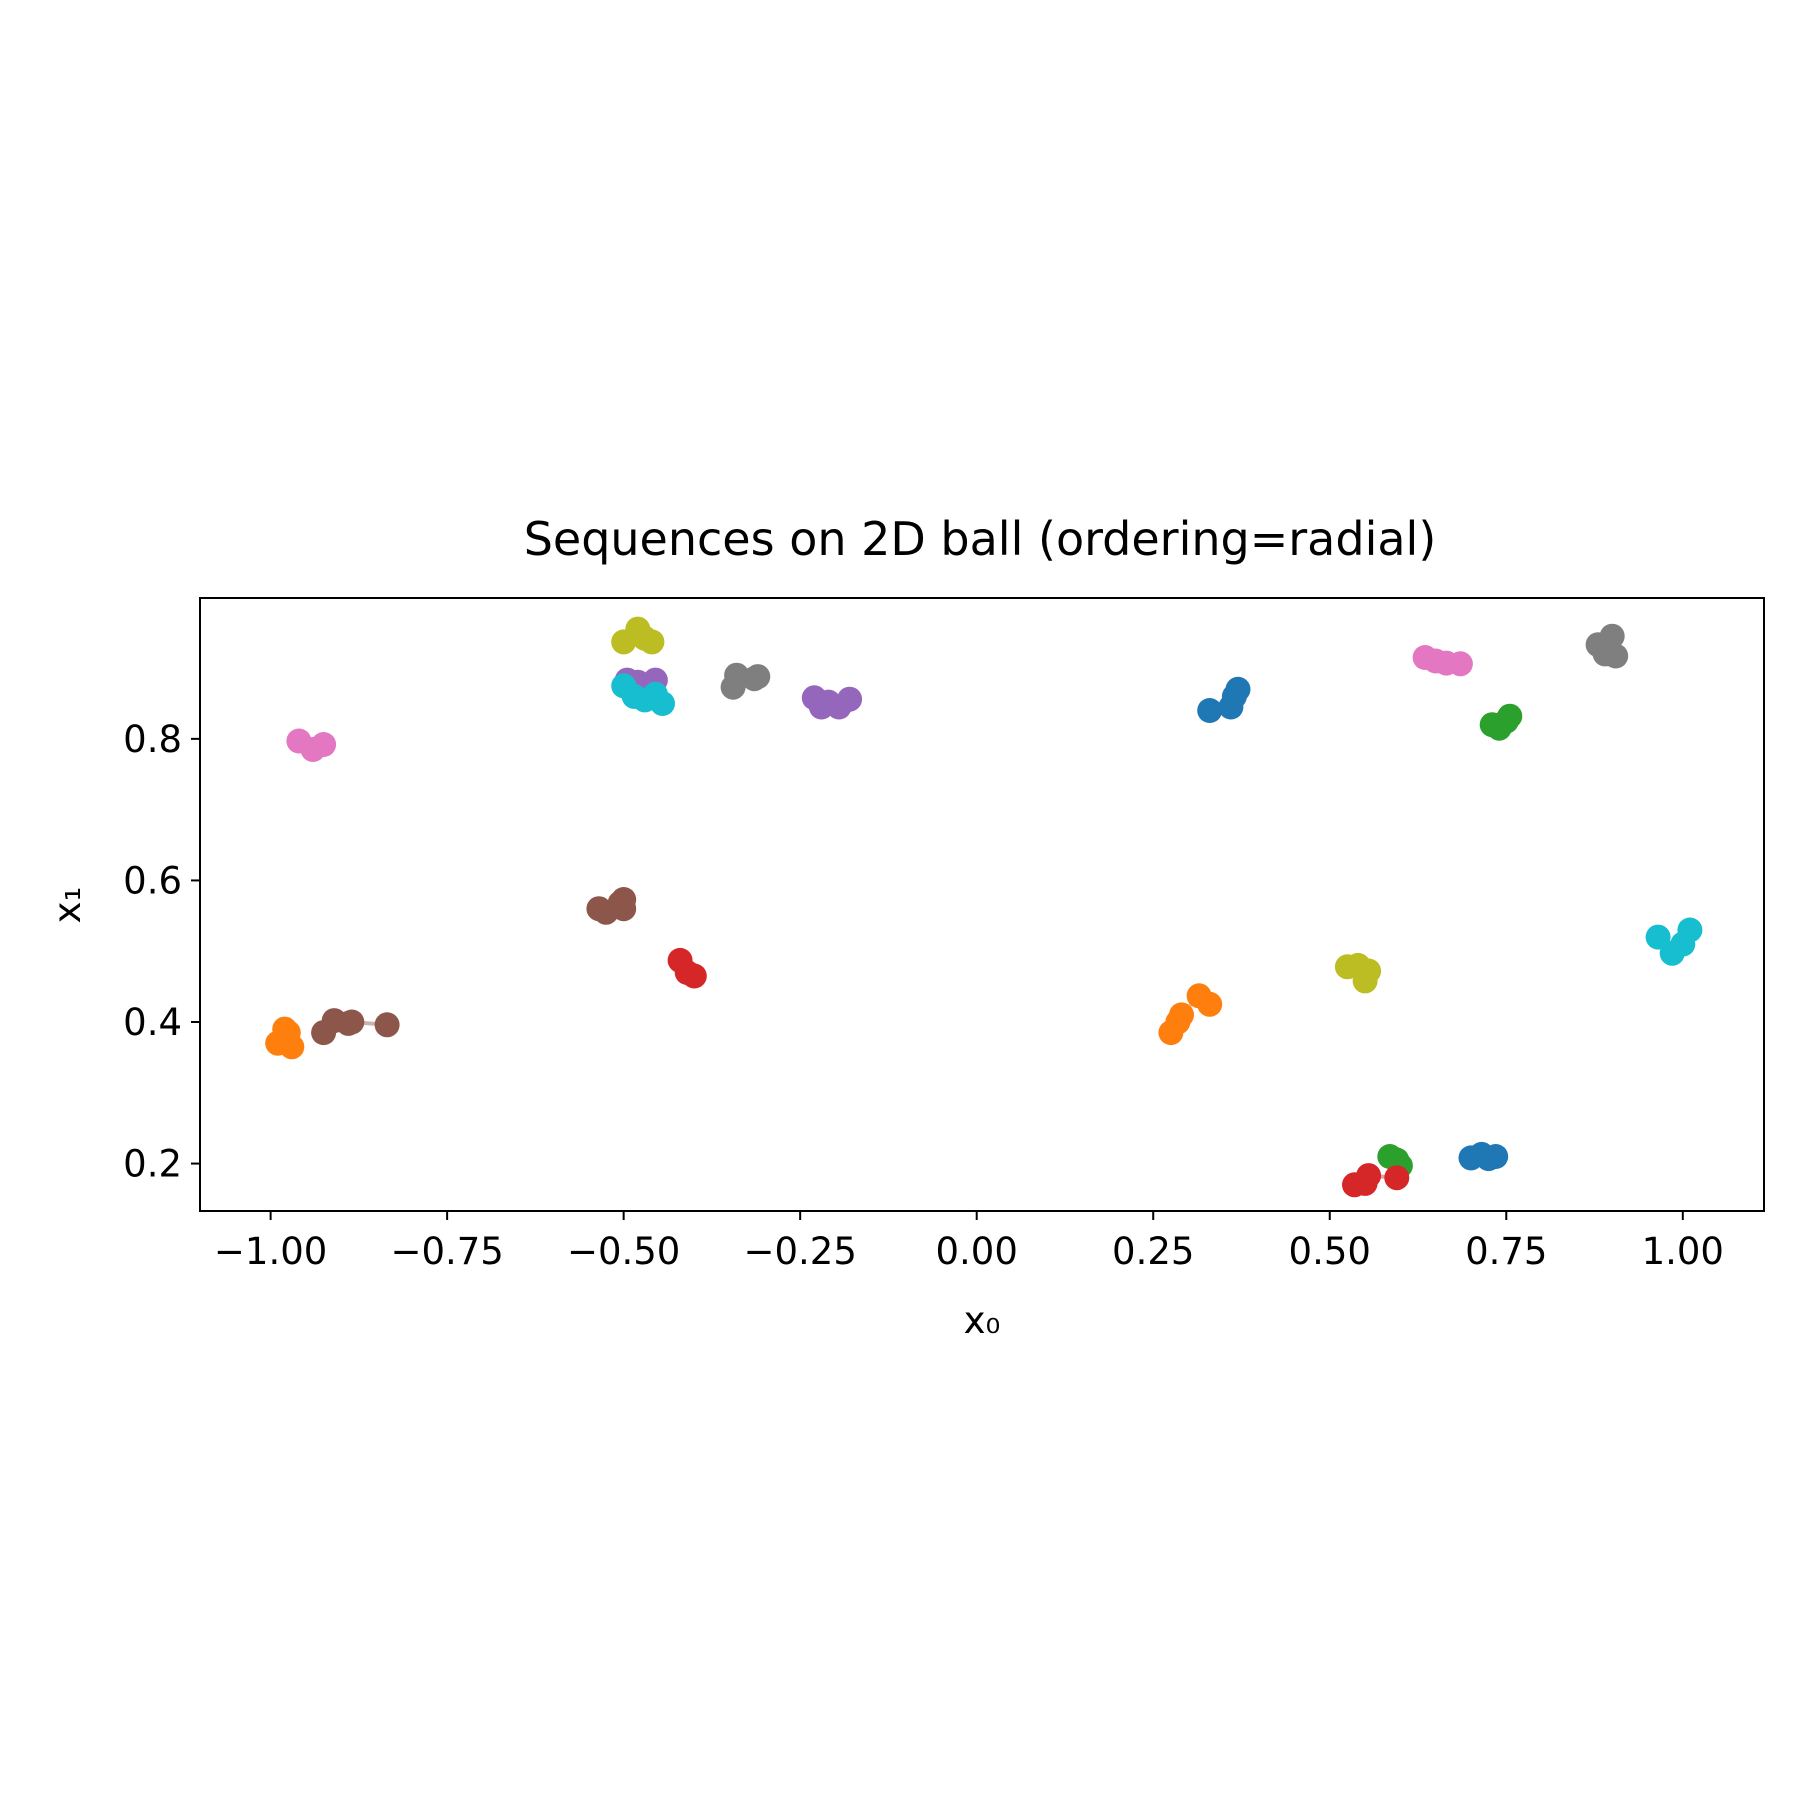 The width and height of the screenshot is (1800, 1800). Describe the element at coordinates (152, 1164) in the screenshot. I see `y-tick-label: 0.2` at that location.